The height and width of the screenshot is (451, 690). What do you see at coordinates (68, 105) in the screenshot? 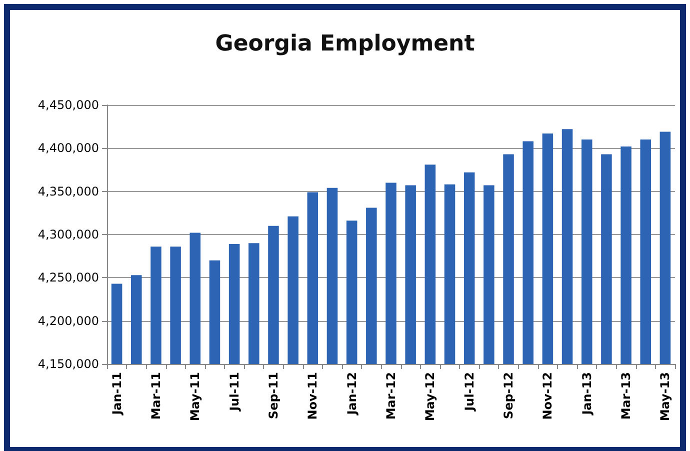
I see `y-tick-label: 4,450,000` at bounding box center [68, 105].